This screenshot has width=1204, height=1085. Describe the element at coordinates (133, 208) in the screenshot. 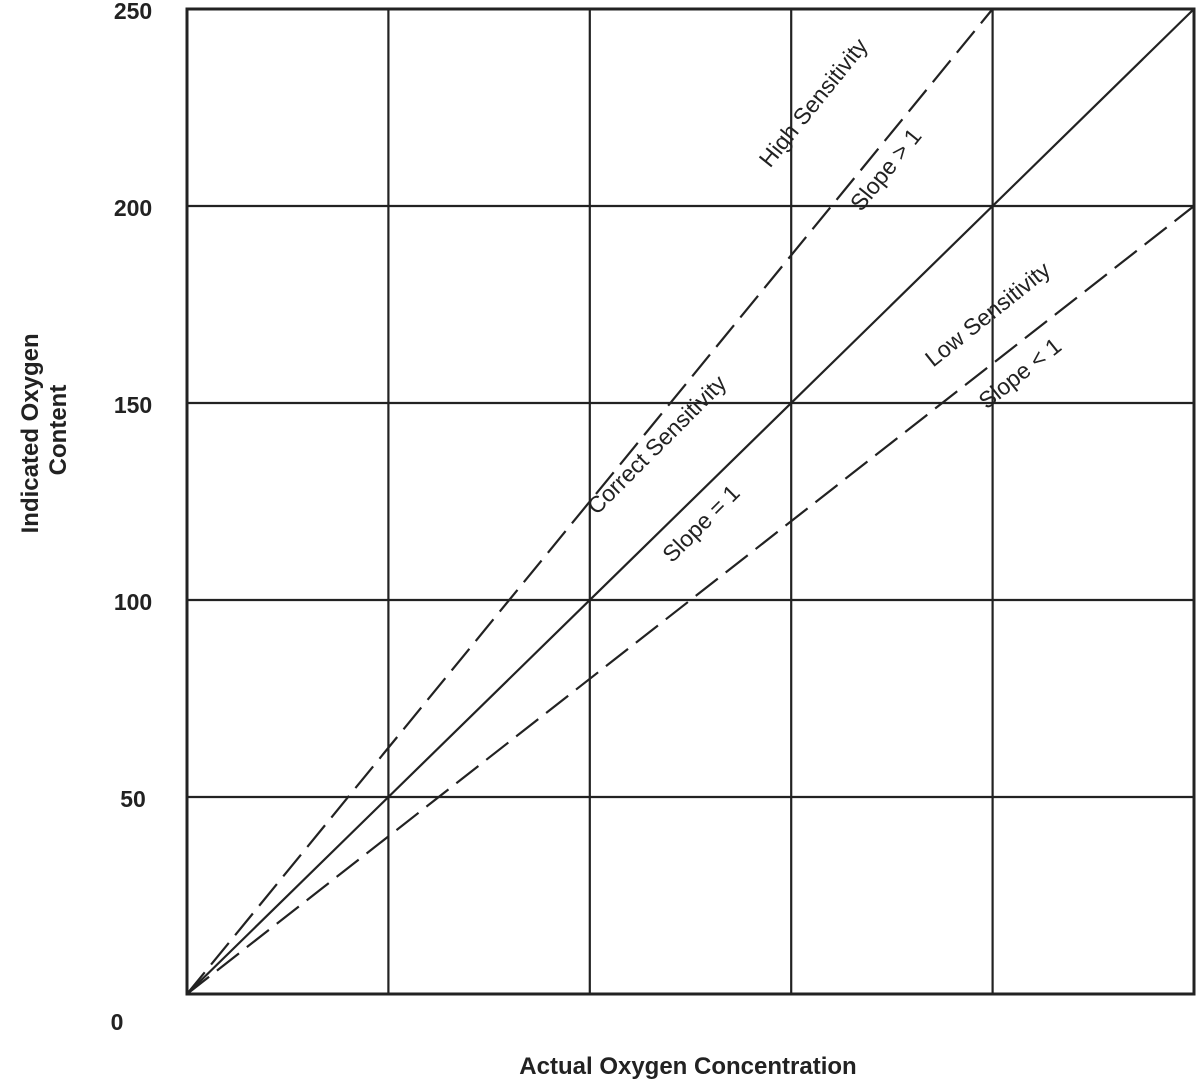

I see `y-tick-label: 200` at that location.